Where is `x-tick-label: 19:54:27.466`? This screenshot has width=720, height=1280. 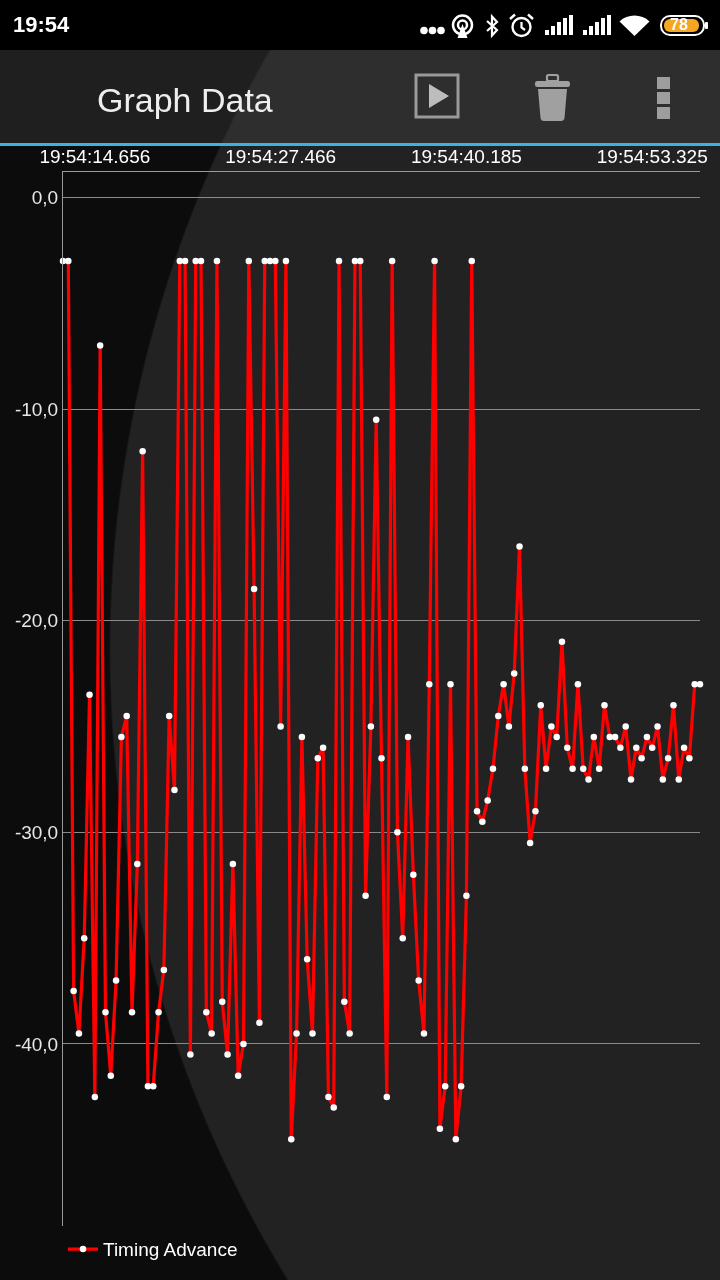 x-tick-label: 19:54:27.466 is located at coordinates (281, 157).